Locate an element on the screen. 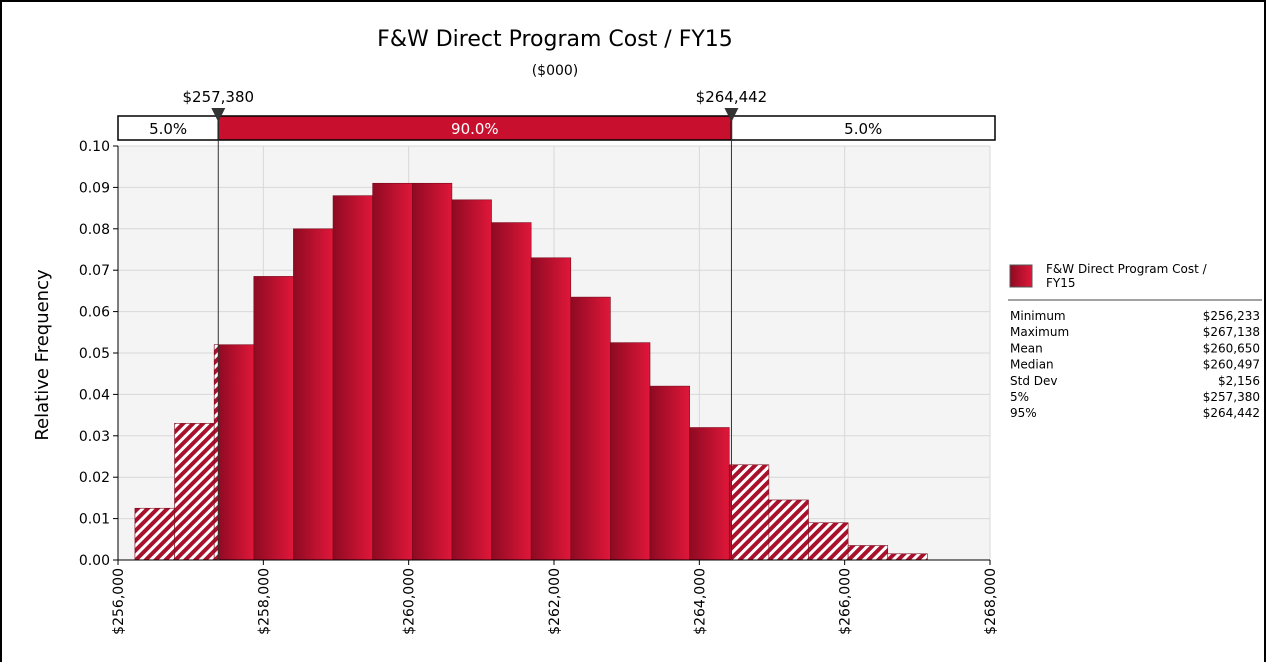 This screenshot has height=666, width=1266. legend-label-line: FY15 is located at coordinates (1061, 283).